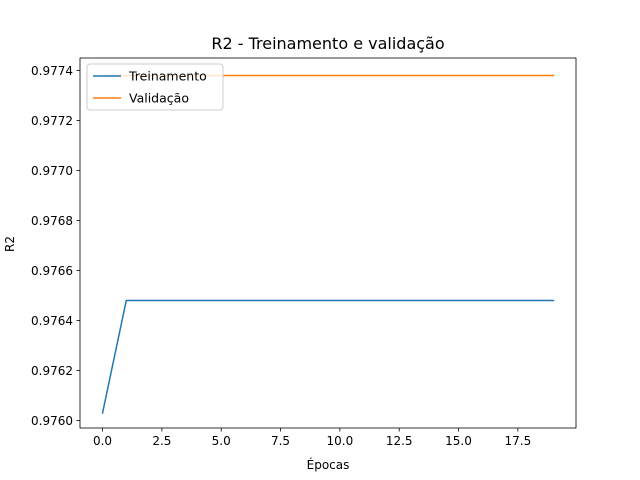 This screenshot has width=640, height=480. Describe the element at coordinates (102, 441) in the screenshot. I see `x-tick-label: 0.0` at that location.